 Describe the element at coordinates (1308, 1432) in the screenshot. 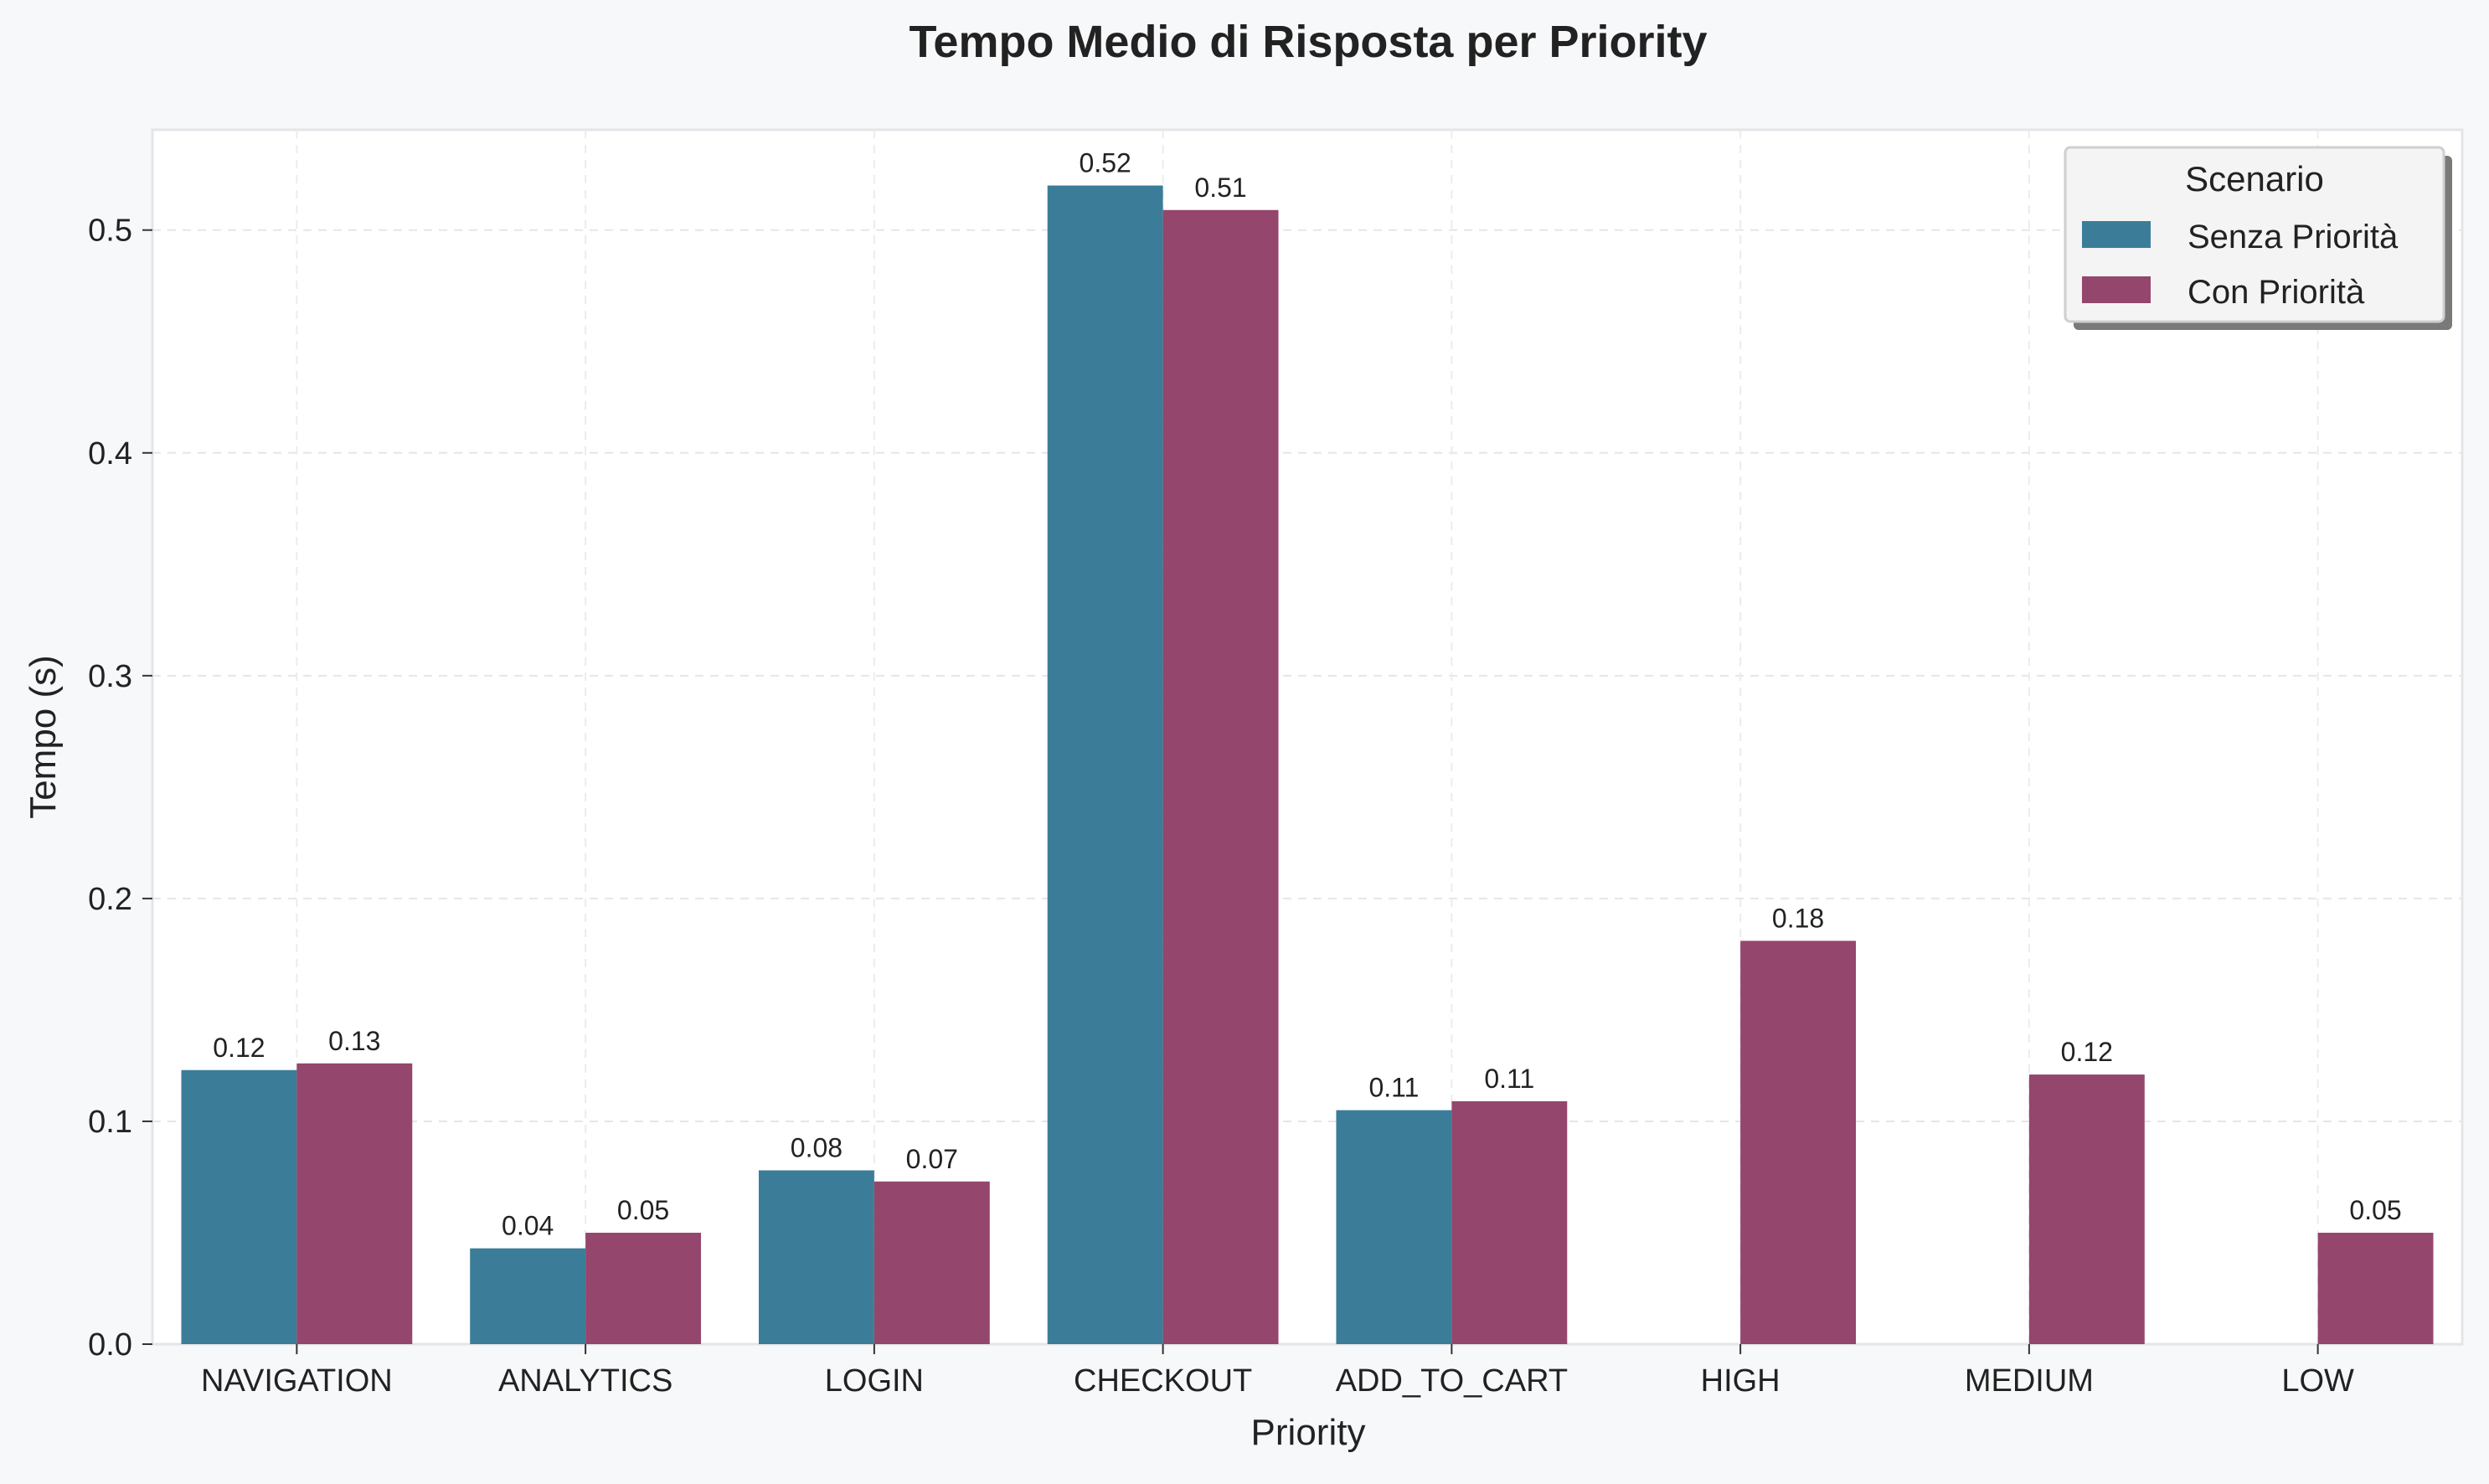

I see `x-axis-label: Priority` at that location.